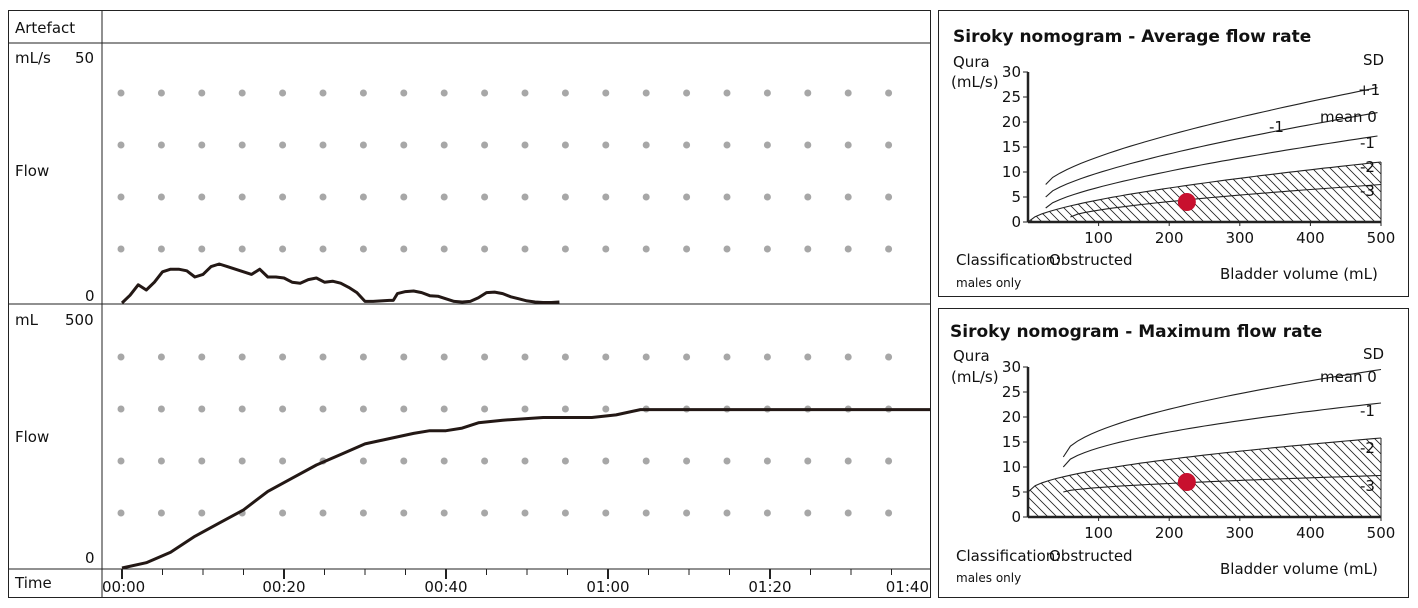  Describe the element at coordinates (33, 583) in the screenshot. I see `time-axis-label: Time` at that location.